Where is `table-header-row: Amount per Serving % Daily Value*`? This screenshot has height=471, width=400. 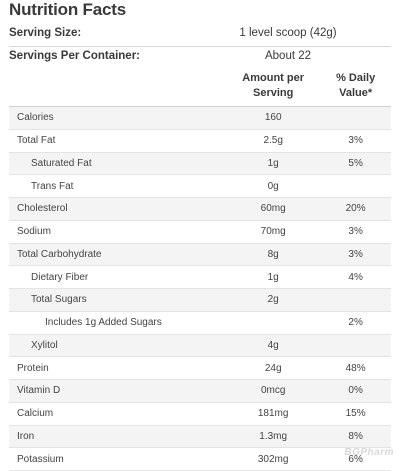 table-header-row: Amount per Serving % Daily Value* is located at coordinates (200, 86).